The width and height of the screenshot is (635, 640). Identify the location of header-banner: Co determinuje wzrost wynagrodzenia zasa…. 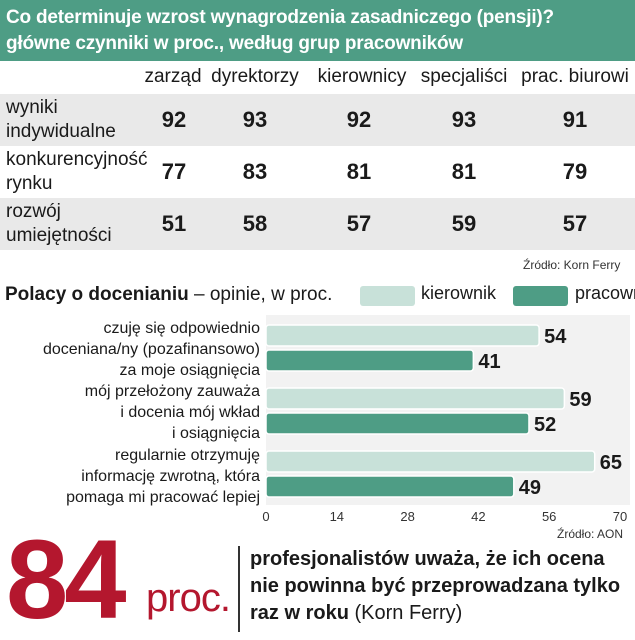
(317, 30).